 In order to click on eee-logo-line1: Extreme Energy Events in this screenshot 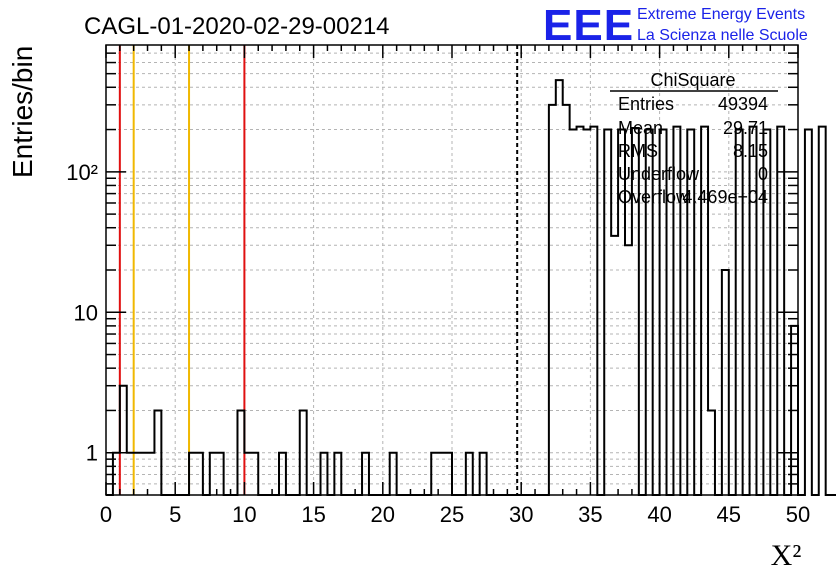, I will do `click(721, 14)`.